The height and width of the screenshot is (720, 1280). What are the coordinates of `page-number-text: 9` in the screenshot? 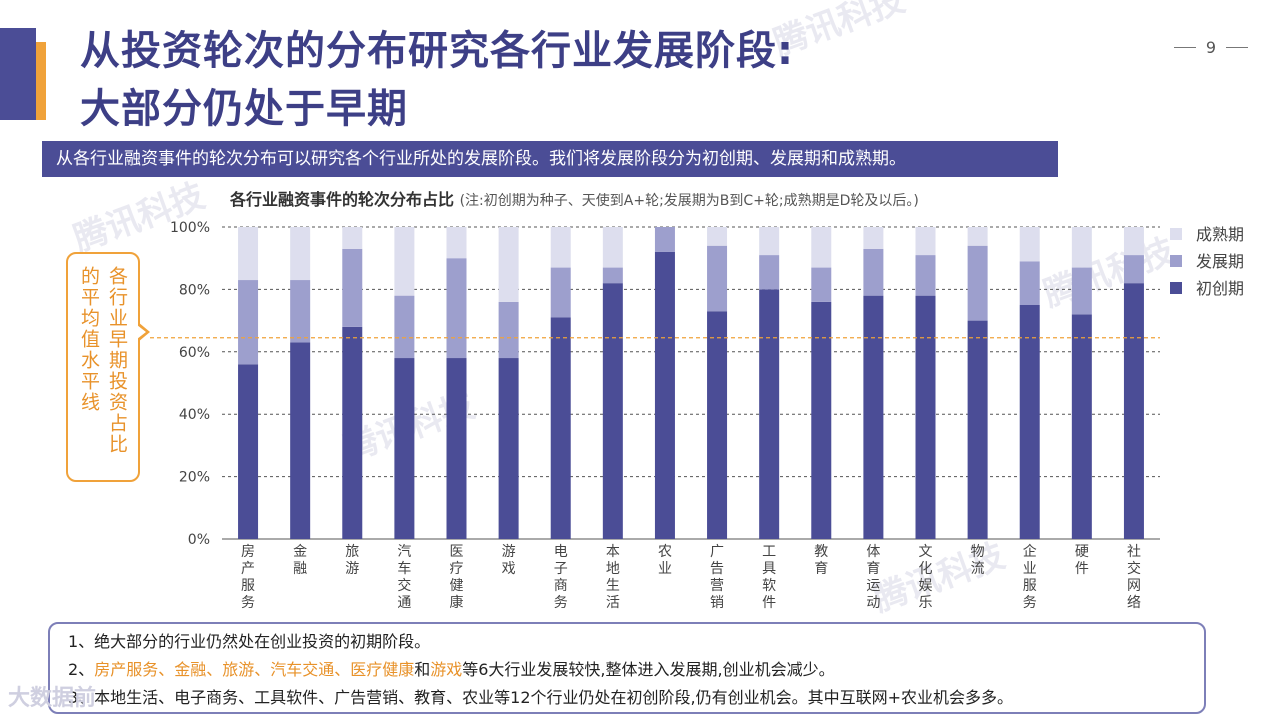 It's located at (1210, 47).